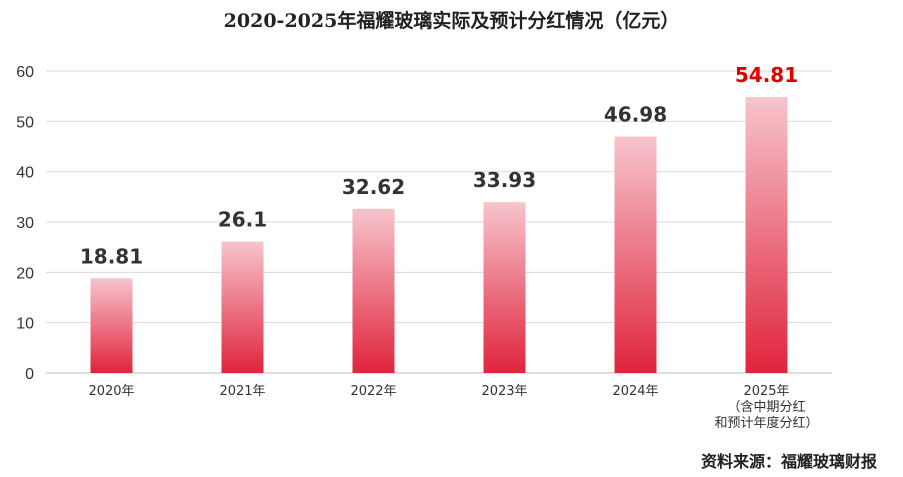  Describe the element at coordinates (635, 115) in the screenshot. I see `value-label: 46.98` at that location.